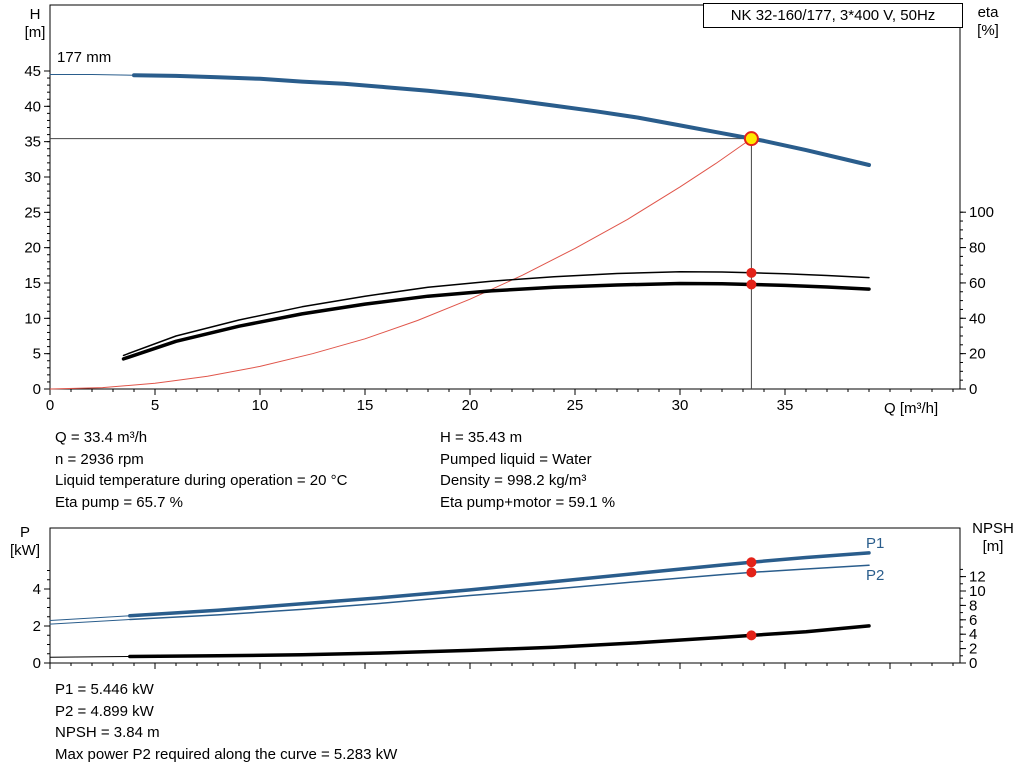 The width and height of the screenshot is (1024, 781). What do you see at coordinates (516, 459) in the screenshot?
I see `info-line-liquid: Pumped liquid = Water` at bounding box center [516, 459].